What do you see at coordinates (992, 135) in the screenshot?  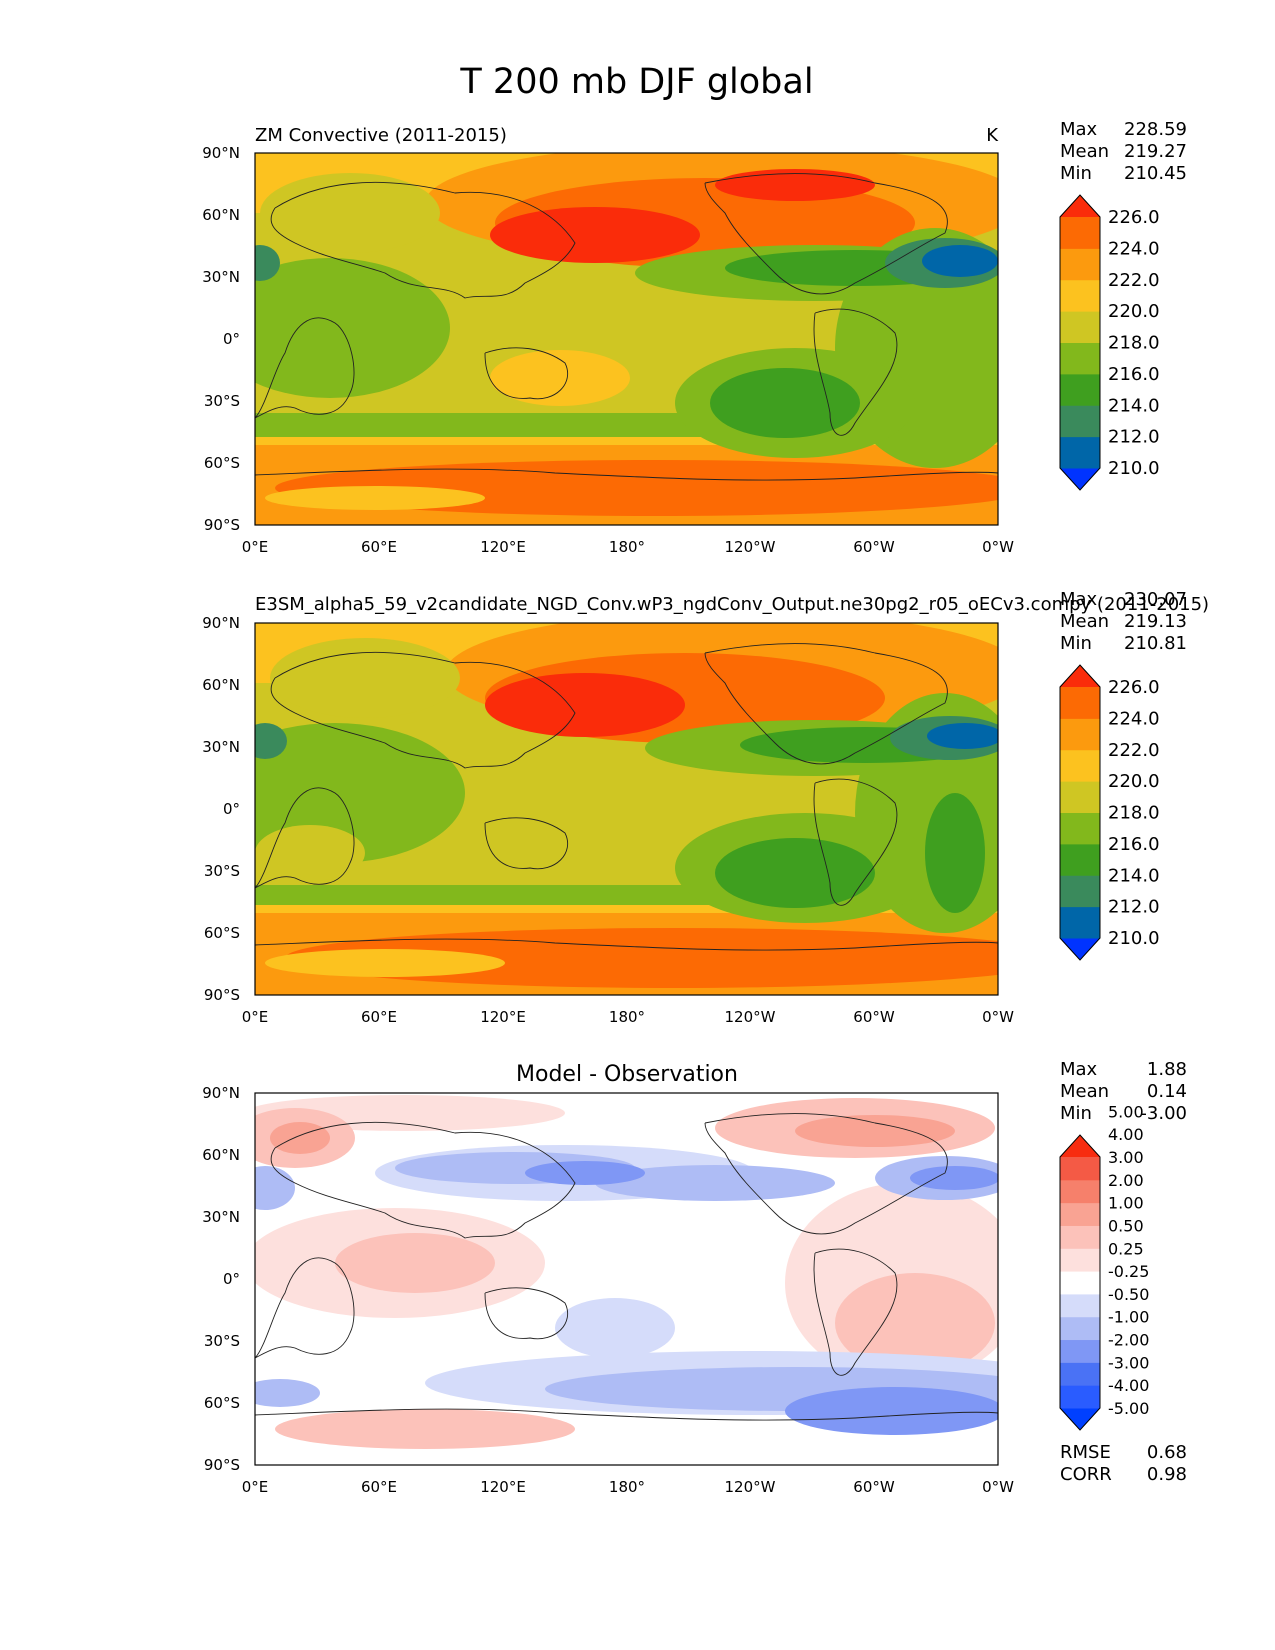 I see `panel-units: K` at bounding box center [992, 135].